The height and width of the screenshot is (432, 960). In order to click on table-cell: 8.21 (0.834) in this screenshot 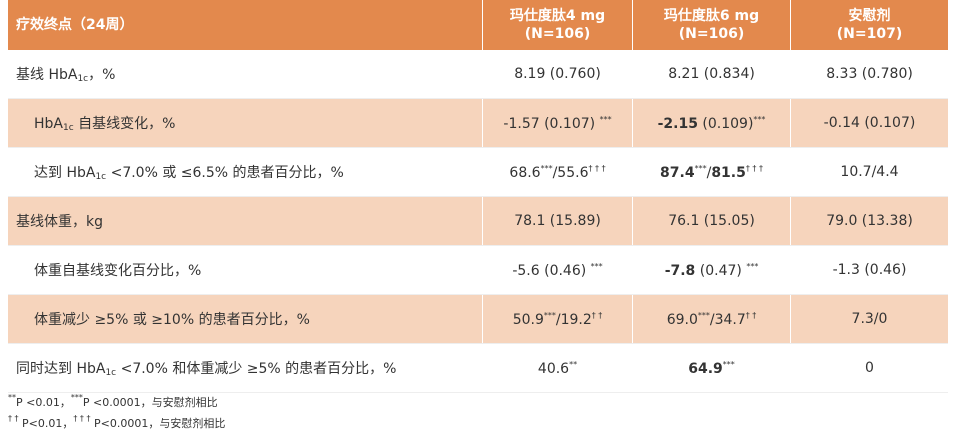, I will do `click(711, 74)`.